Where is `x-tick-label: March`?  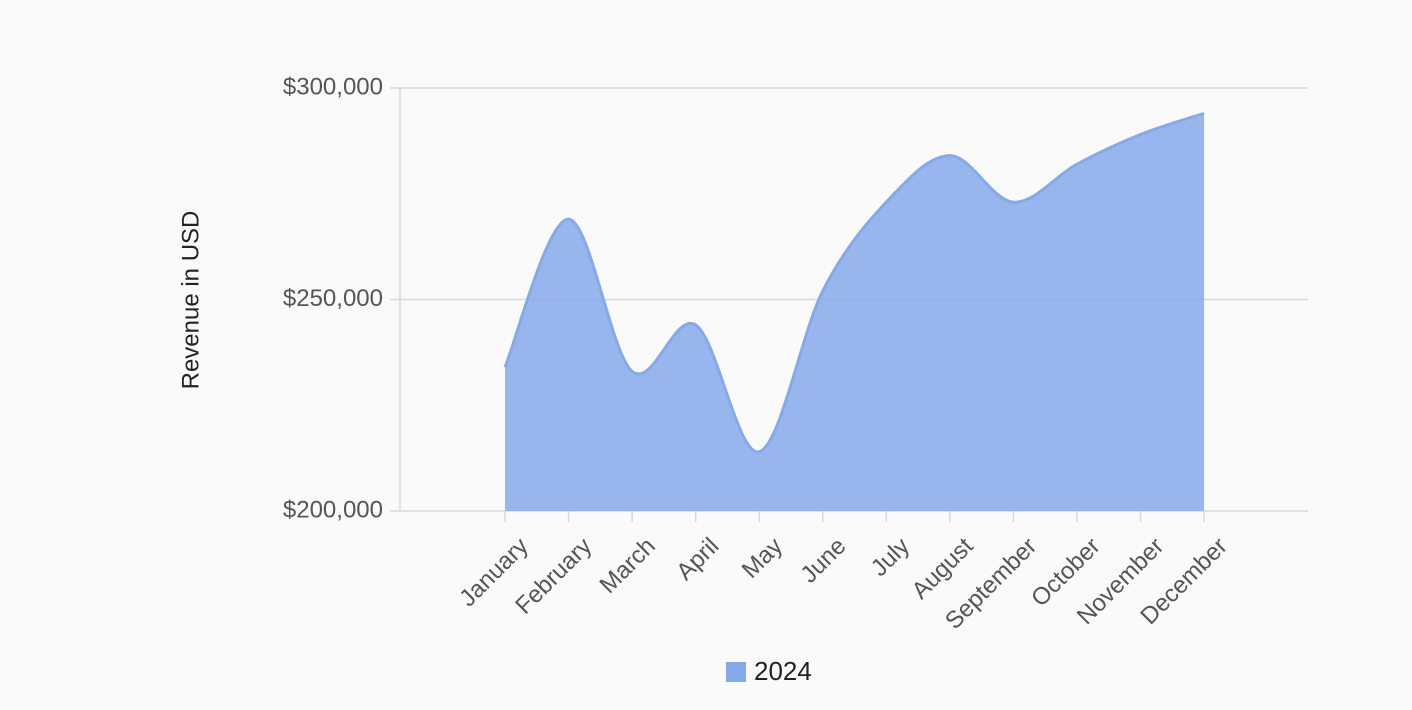 x-tick-label: March is located at coordinates (628, 566).